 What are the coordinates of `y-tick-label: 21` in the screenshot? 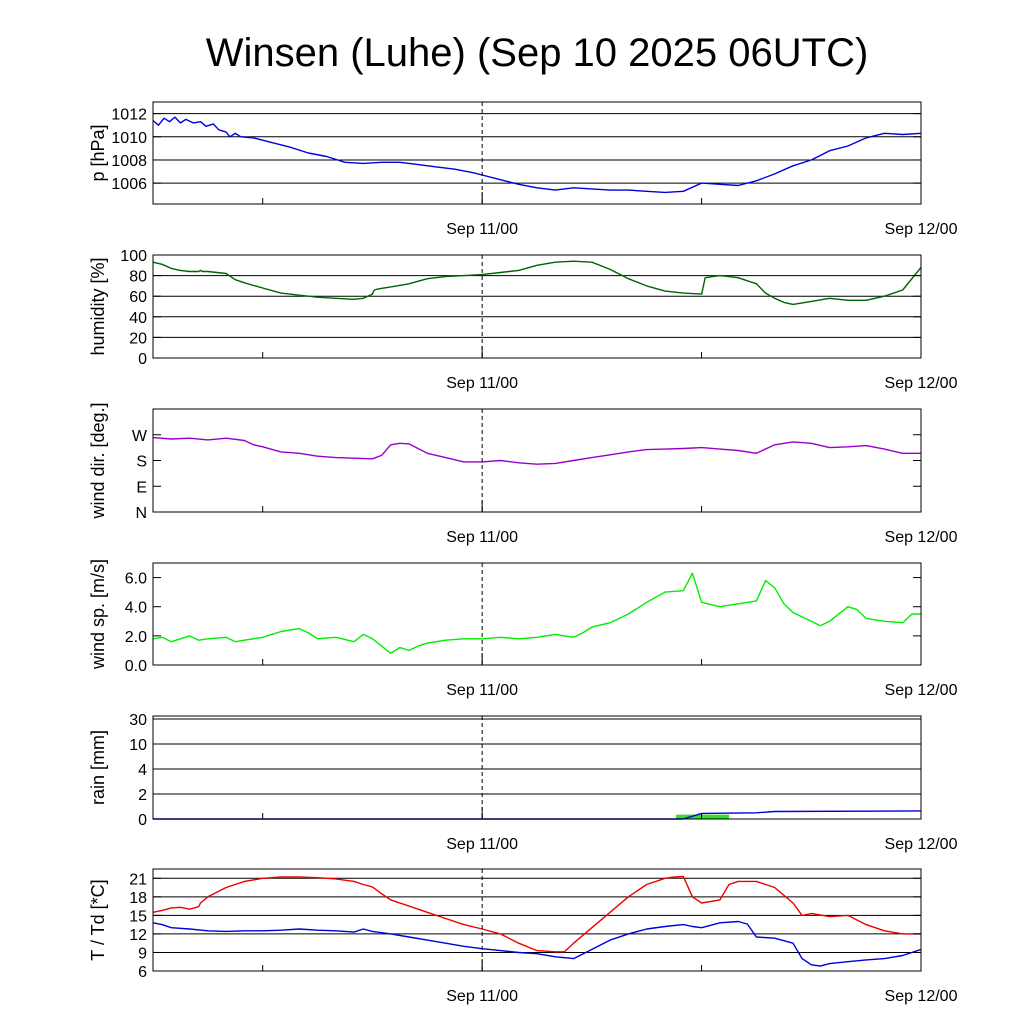 It's located at (138, 879).